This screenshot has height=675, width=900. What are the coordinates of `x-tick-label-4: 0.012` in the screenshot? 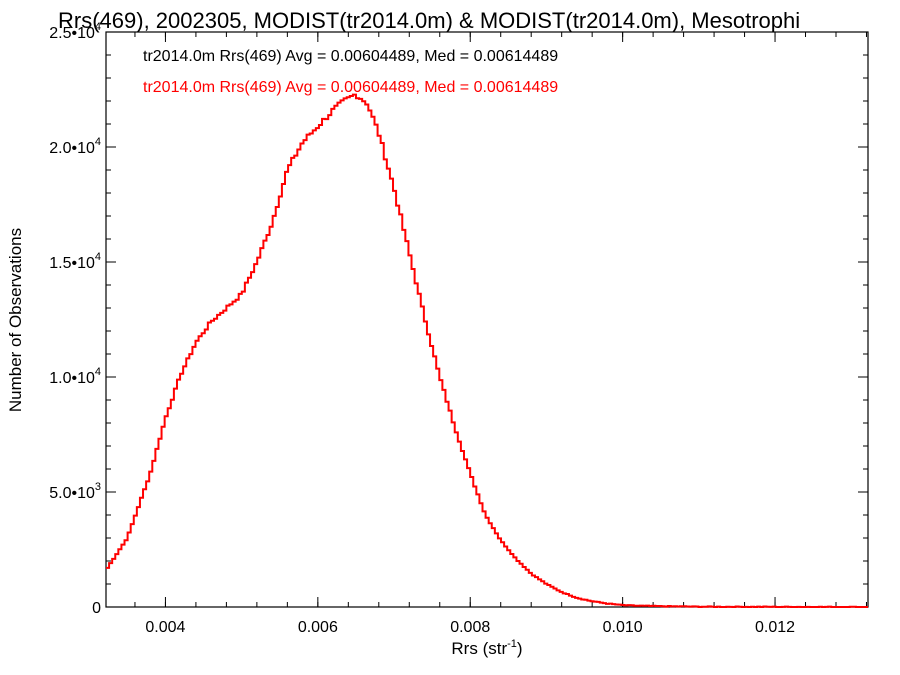 It's located at (775, 627).